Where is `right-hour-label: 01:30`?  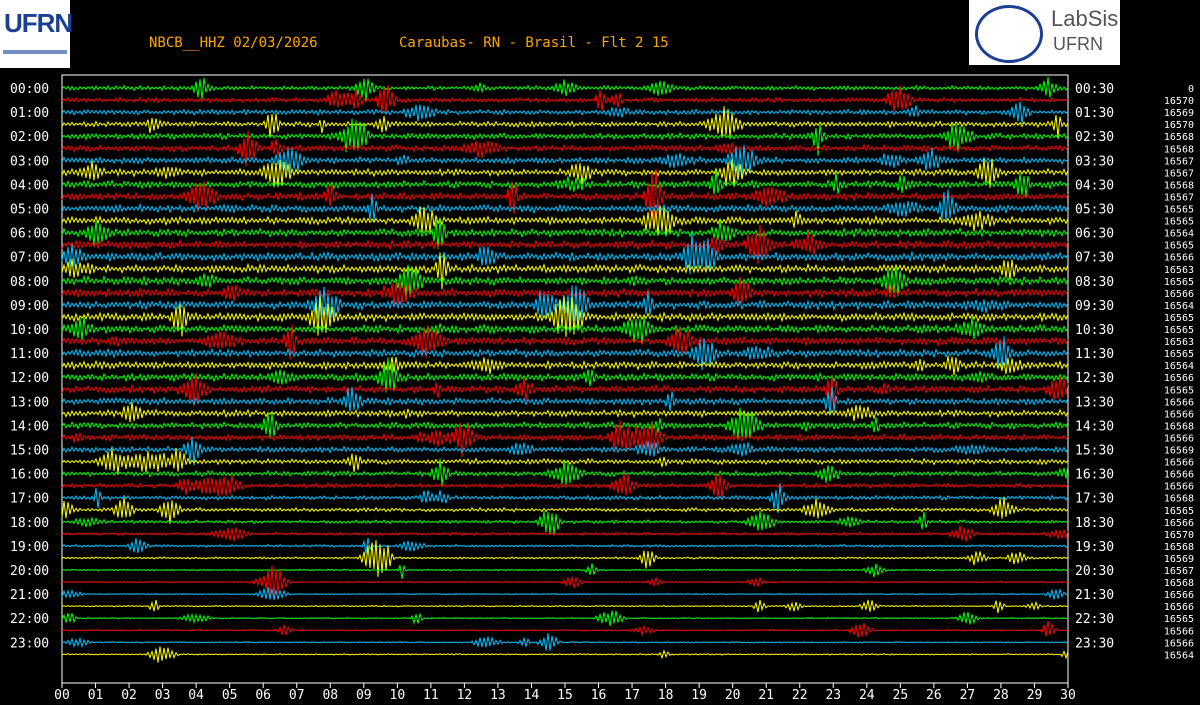 right-hour-label: 01:30 is located at coordinates (1094, 113).